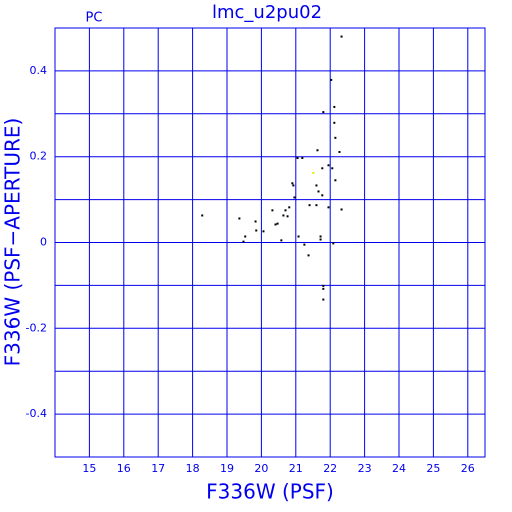 The height and width of the screenshot is (512, 512). What do you see at coordinates (267, 12) in the screenshot?
I see `chart-title: lmc_u2pu02` at bounding box center [267, 12].